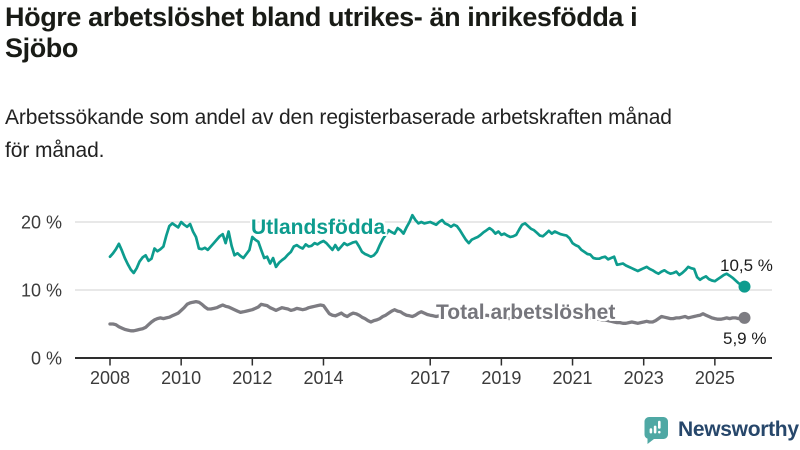 This screenshot has width=800, height=450. What do you see at coordinates (427, 250) in the screenshot?
I see `series-line-utlandsfodda` at bounding box center [427, 250].